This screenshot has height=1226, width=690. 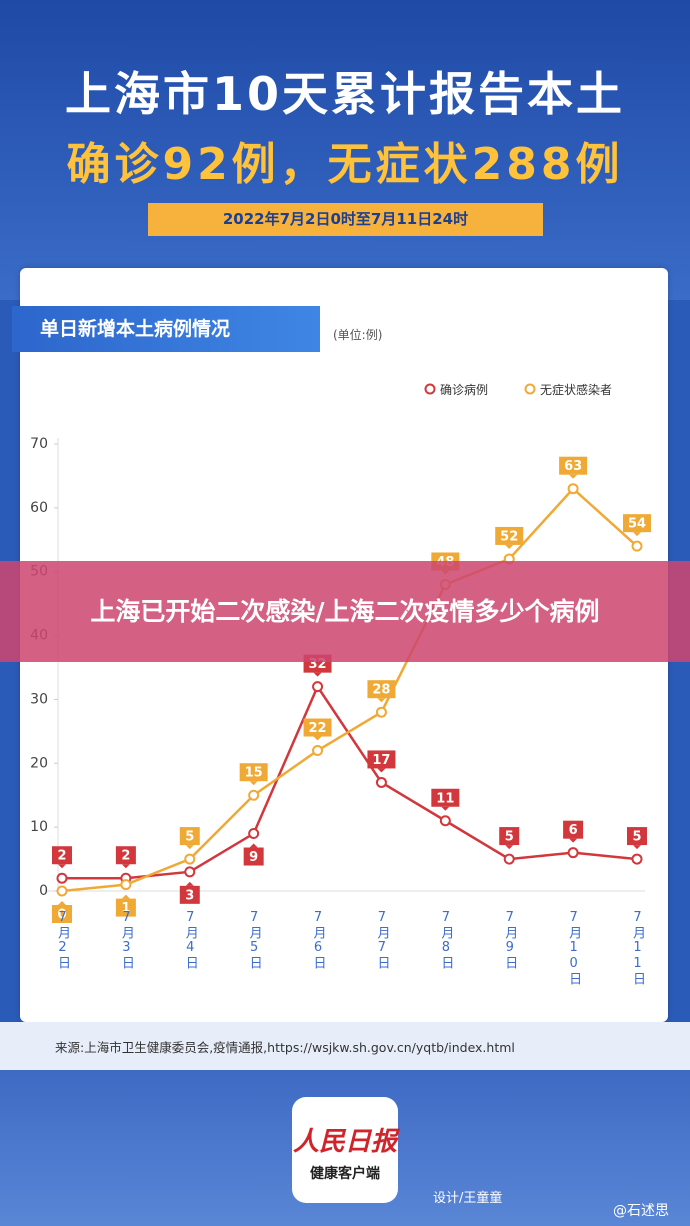 I want to click on data-label: 3, so click(x=189, y=895).